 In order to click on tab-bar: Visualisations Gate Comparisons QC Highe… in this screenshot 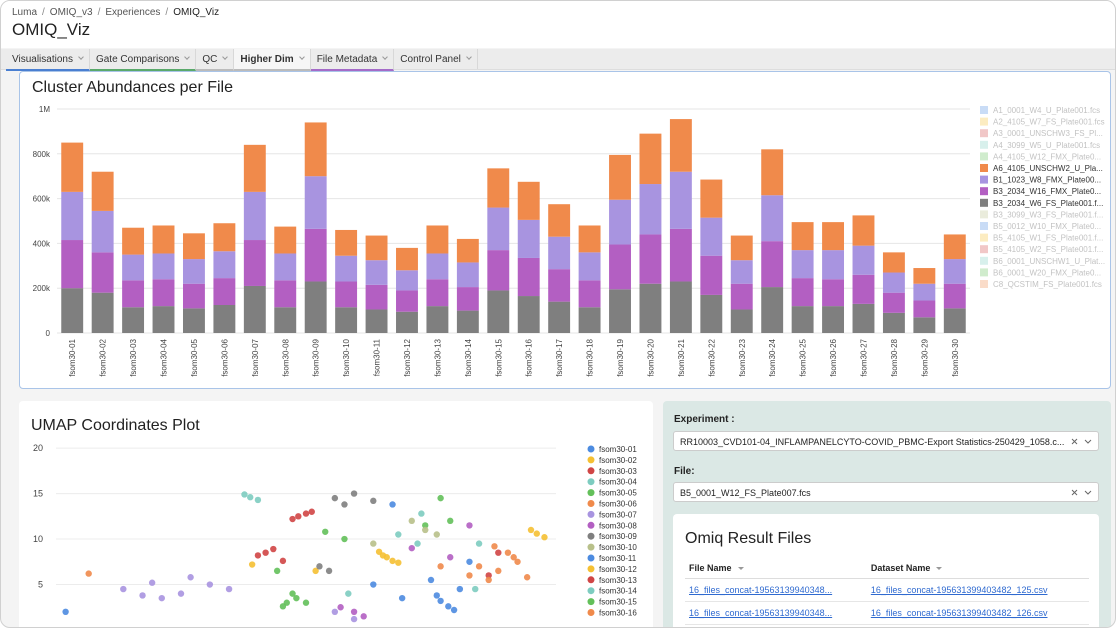, I will do `click(558, 60)`.